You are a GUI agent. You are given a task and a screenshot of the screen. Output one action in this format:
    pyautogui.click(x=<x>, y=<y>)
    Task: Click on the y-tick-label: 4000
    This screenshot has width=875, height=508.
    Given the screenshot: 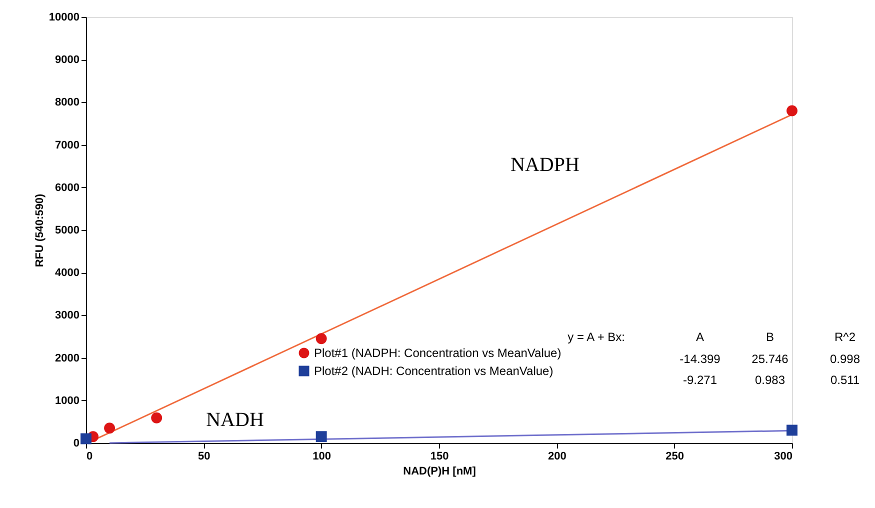 What is the action you would take?
    pyautogui.click(x=67, y=273)
    